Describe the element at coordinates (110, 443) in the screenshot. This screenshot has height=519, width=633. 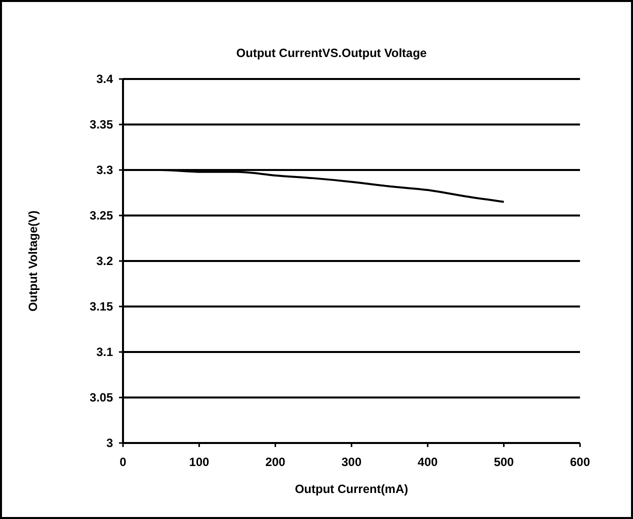
I see `y-tick-label: 3` at that location.